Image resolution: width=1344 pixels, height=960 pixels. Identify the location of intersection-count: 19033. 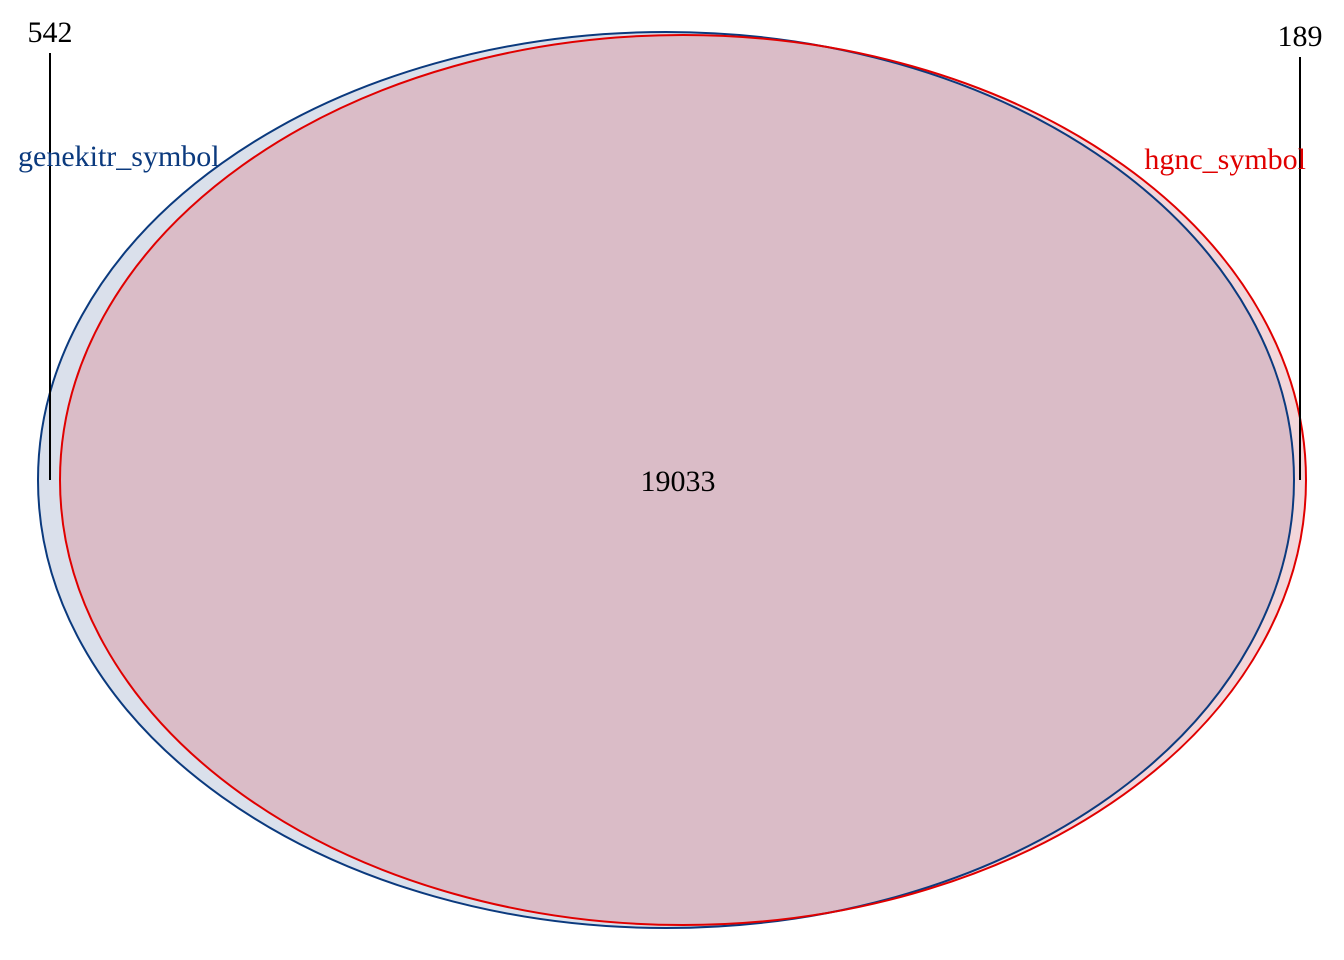
(678, 481).